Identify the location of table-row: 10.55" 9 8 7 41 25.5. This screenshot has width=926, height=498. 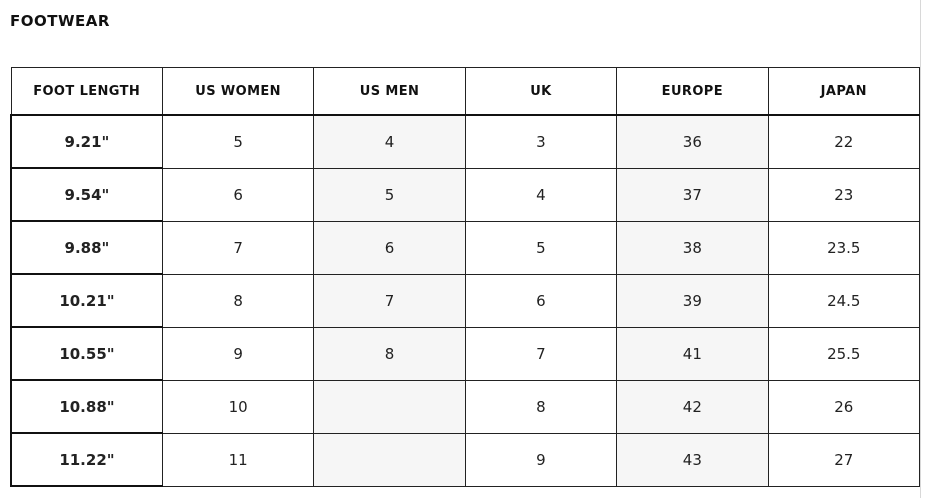
(465, 353).